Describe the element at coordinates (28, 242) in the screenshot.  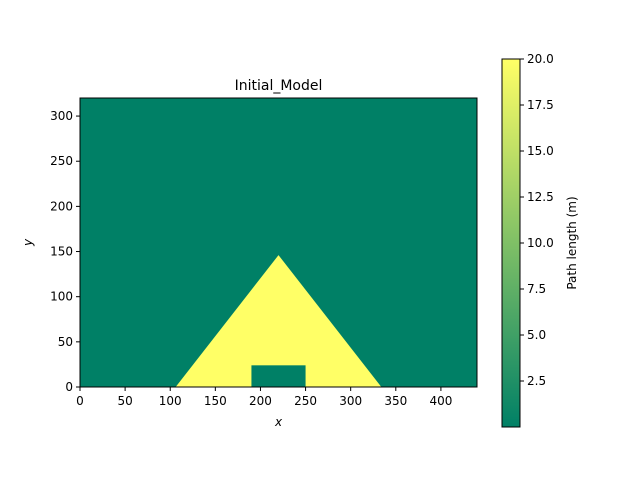
I see `y-axis-label: y` at that location.